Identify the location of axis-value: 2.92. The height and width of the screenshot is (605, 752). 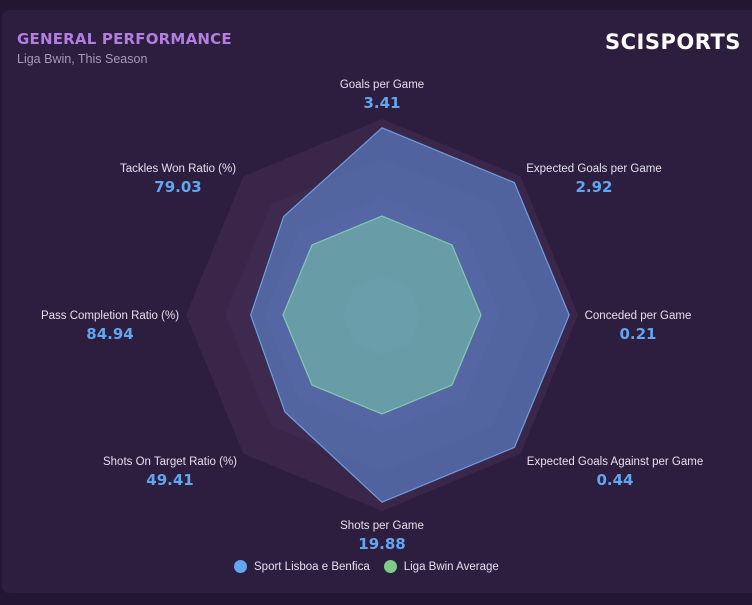
(594, 187).